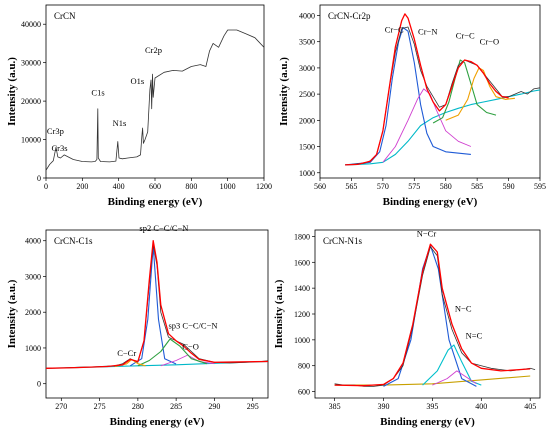 This screenshot has height=432, width=550. Describe the element at coordinates (351, 186) in the screenshot. I see `x-tick-label: 565` at that location.